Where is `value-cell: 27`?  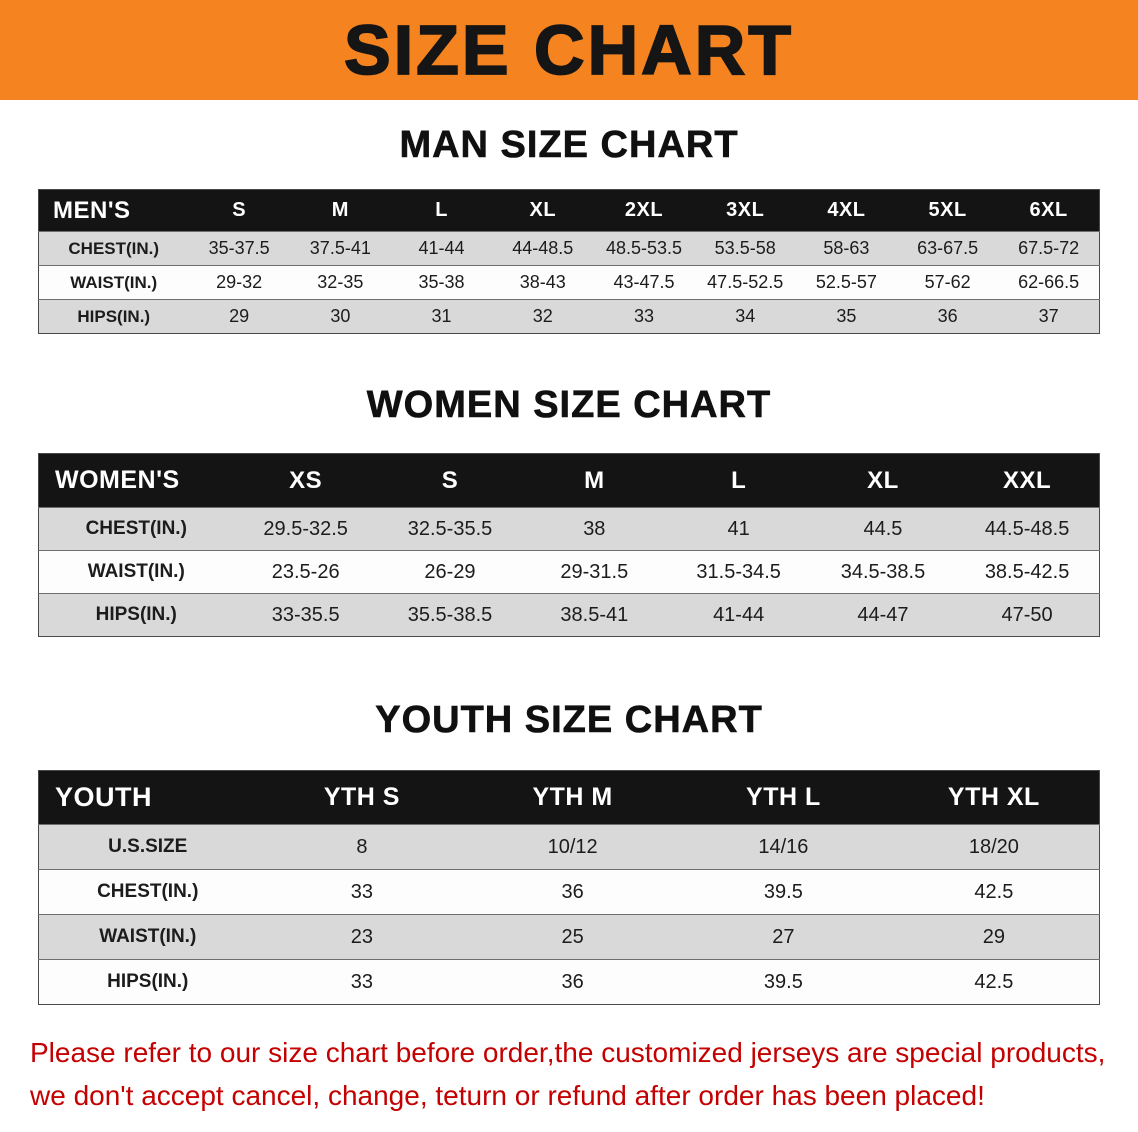
value-cell: 27 is located at coordinates (783, 937).